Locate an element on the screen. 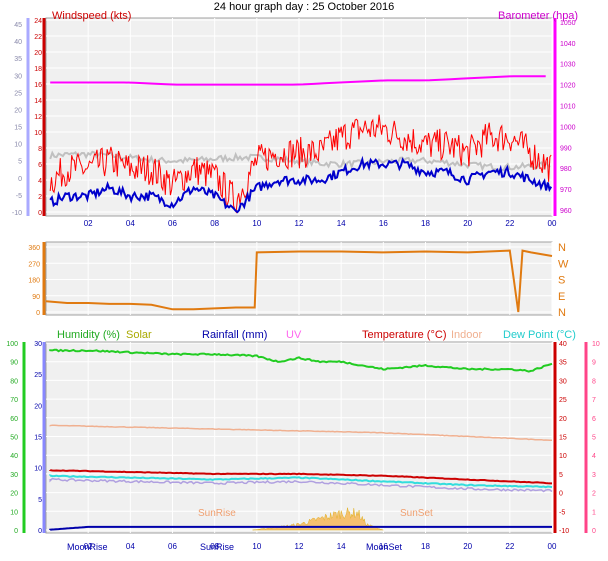  wind-tick-label: 2 is located at coordinates (40, 197).